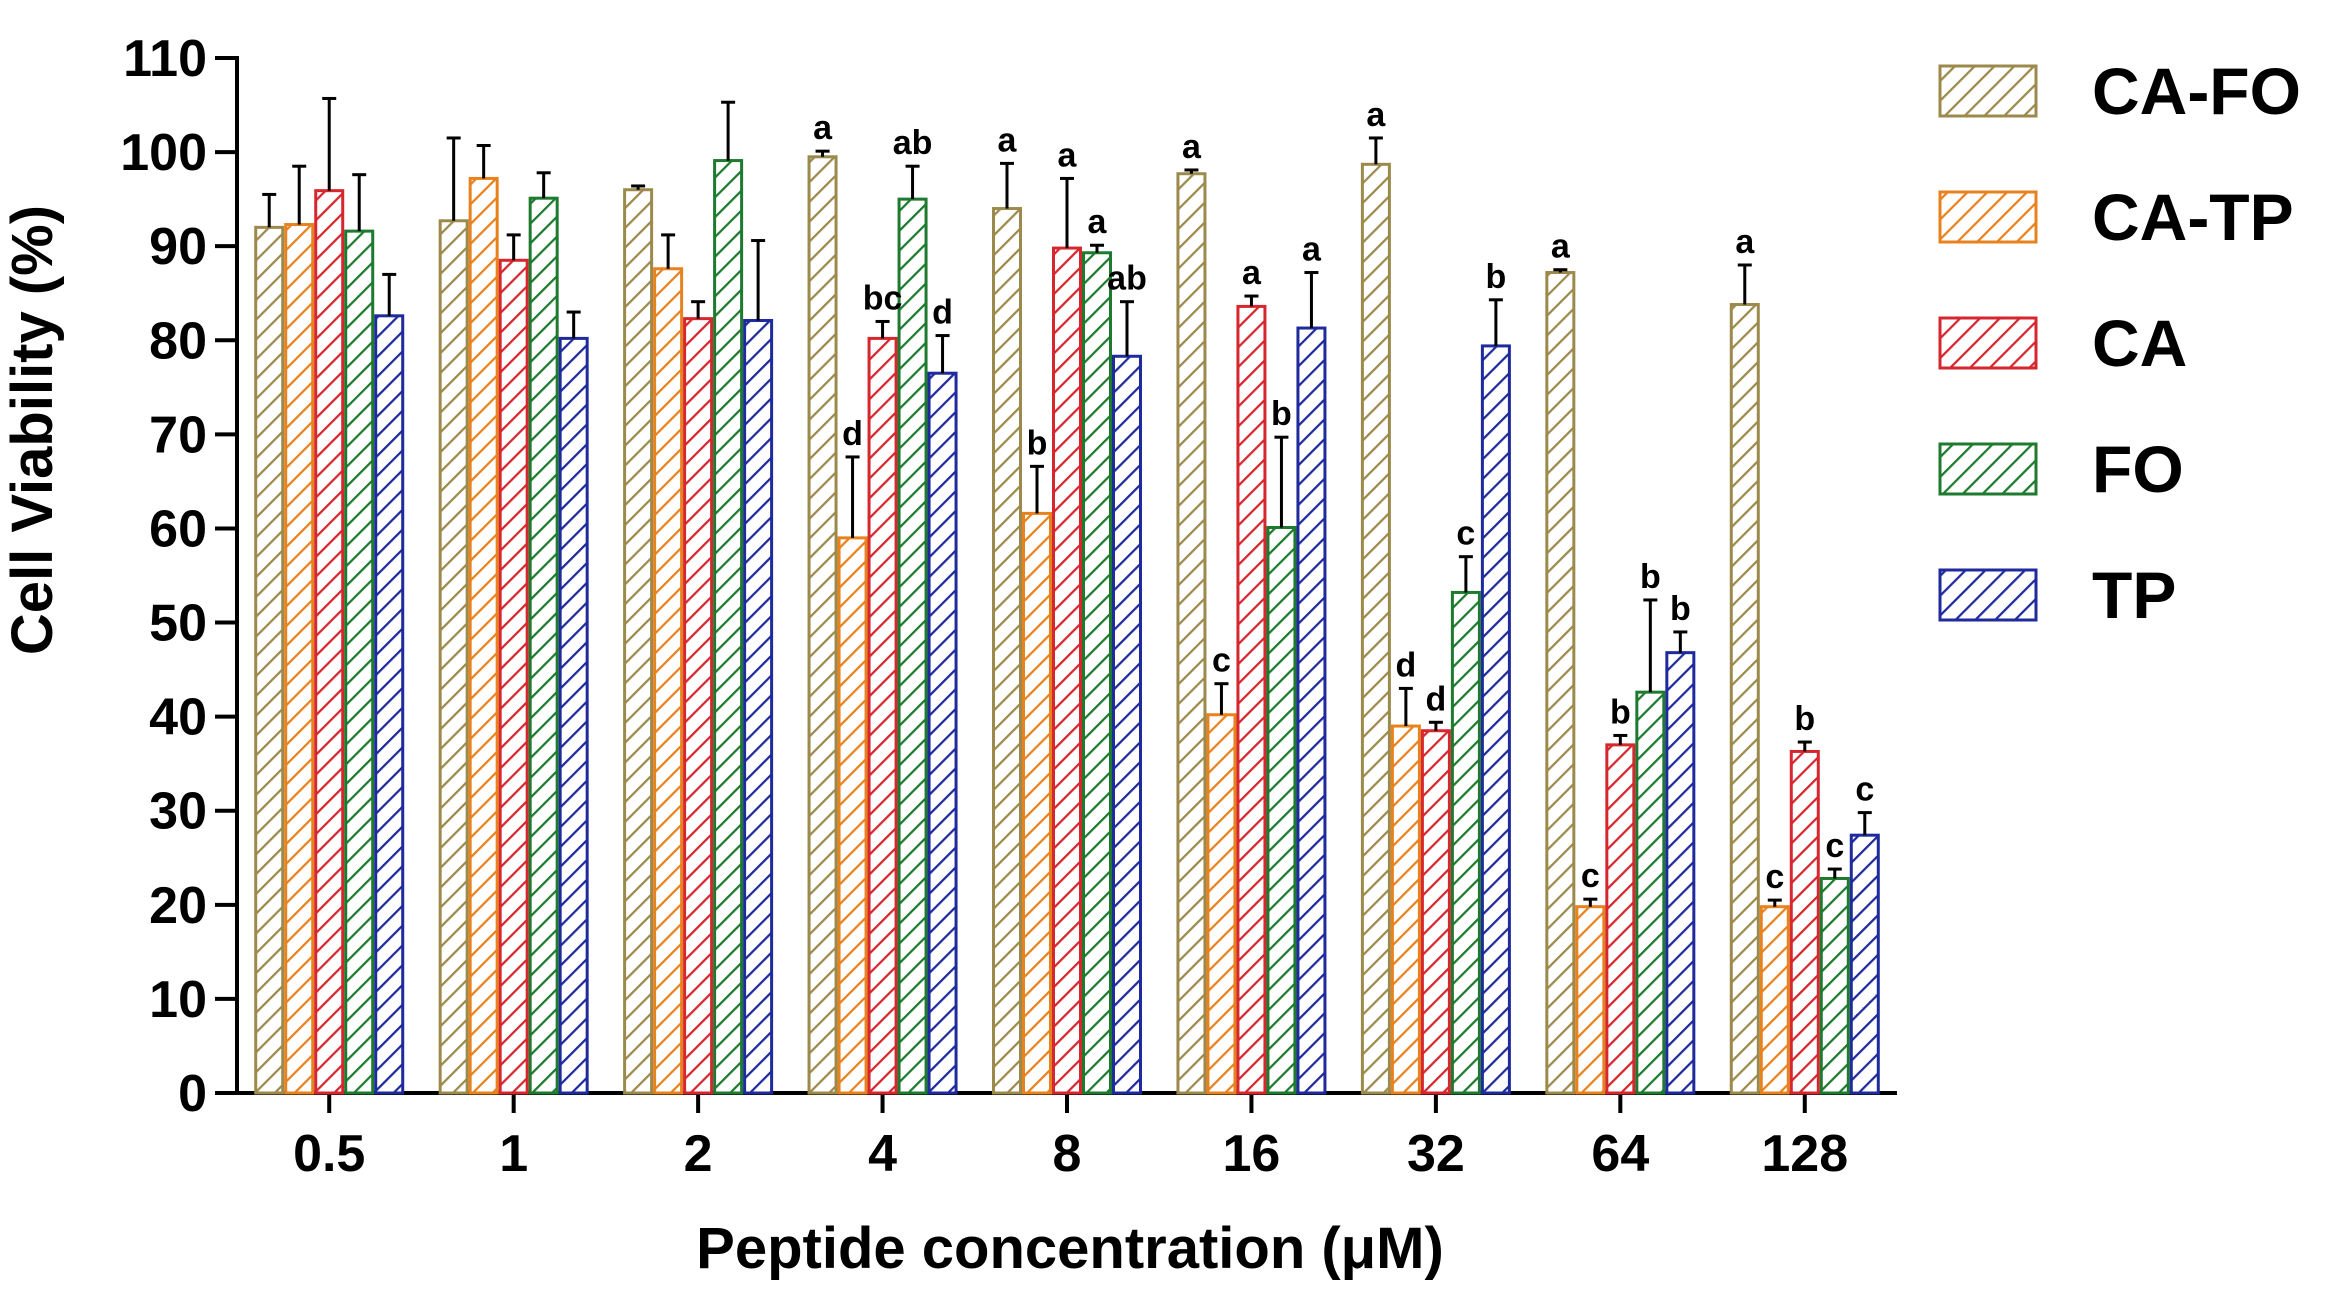 The height and width of the screenshot is (1307, 2337). I want to click on legend-swatch-tp, so click(1988, 595).